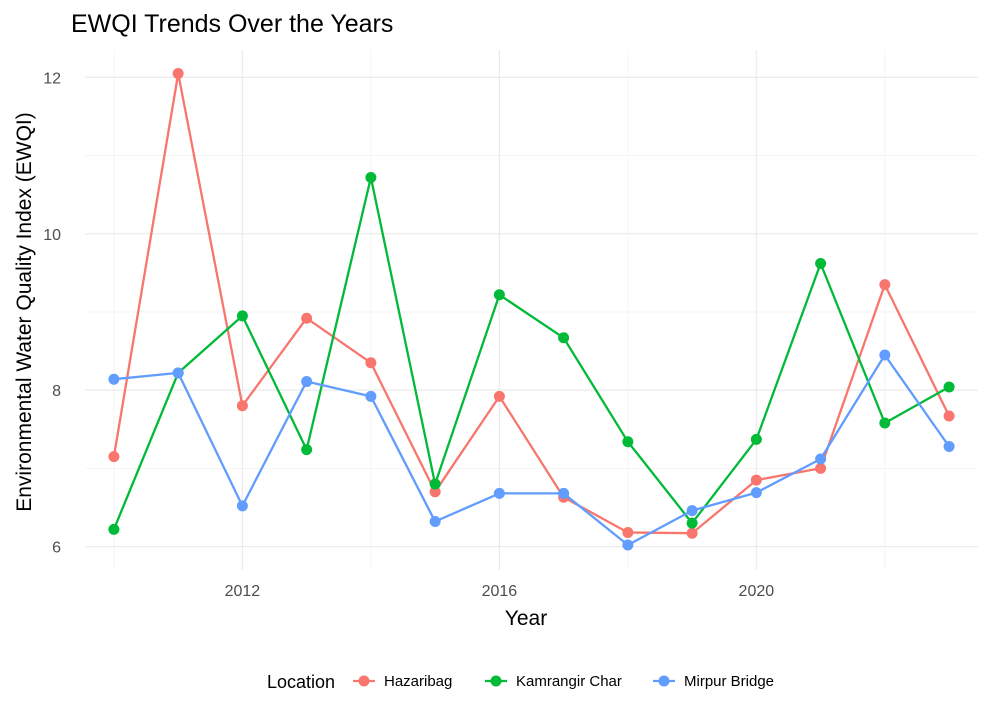 The height and width of the screenshot is (717, 992). What do you see at coordinates (52, 235) in the screenshot?
I see `y-tick-label: 10` at bounding box center [52, 235].